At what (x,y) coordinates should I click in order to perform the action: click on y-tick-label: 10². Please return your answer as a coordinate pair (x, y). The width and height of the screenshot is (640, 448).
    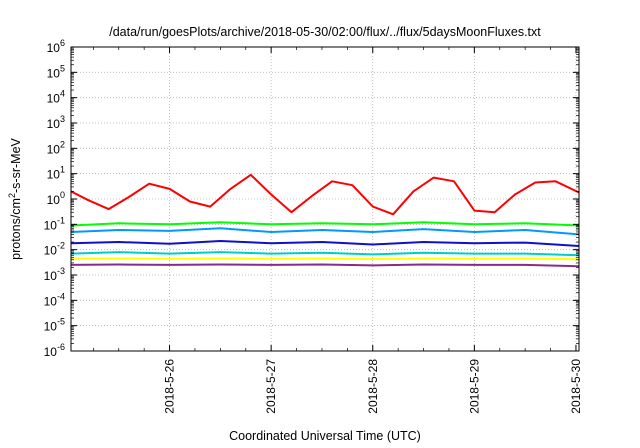
    Looking at the image, I should click on (56, 147).